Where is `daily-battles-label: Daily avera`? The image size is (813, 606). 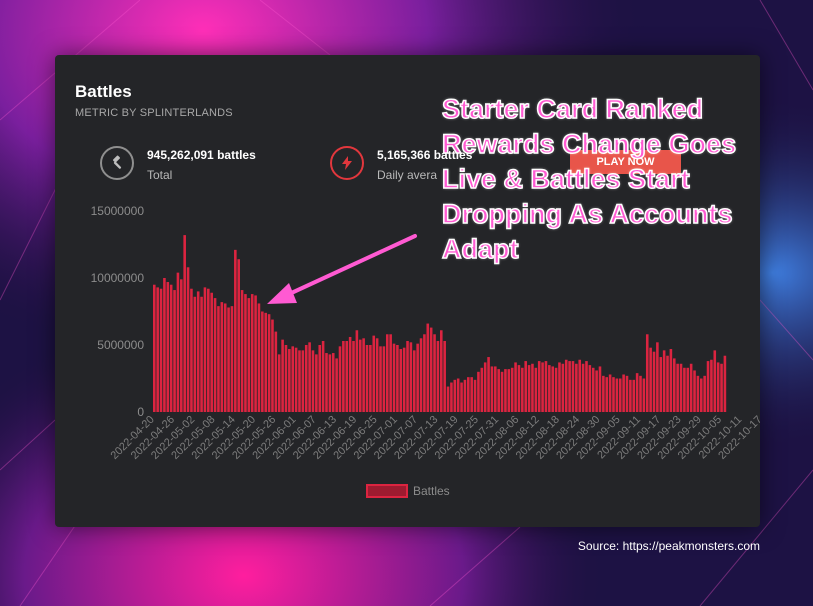 daily-battles-label: Daily avera is located at coordinates (407, 175).